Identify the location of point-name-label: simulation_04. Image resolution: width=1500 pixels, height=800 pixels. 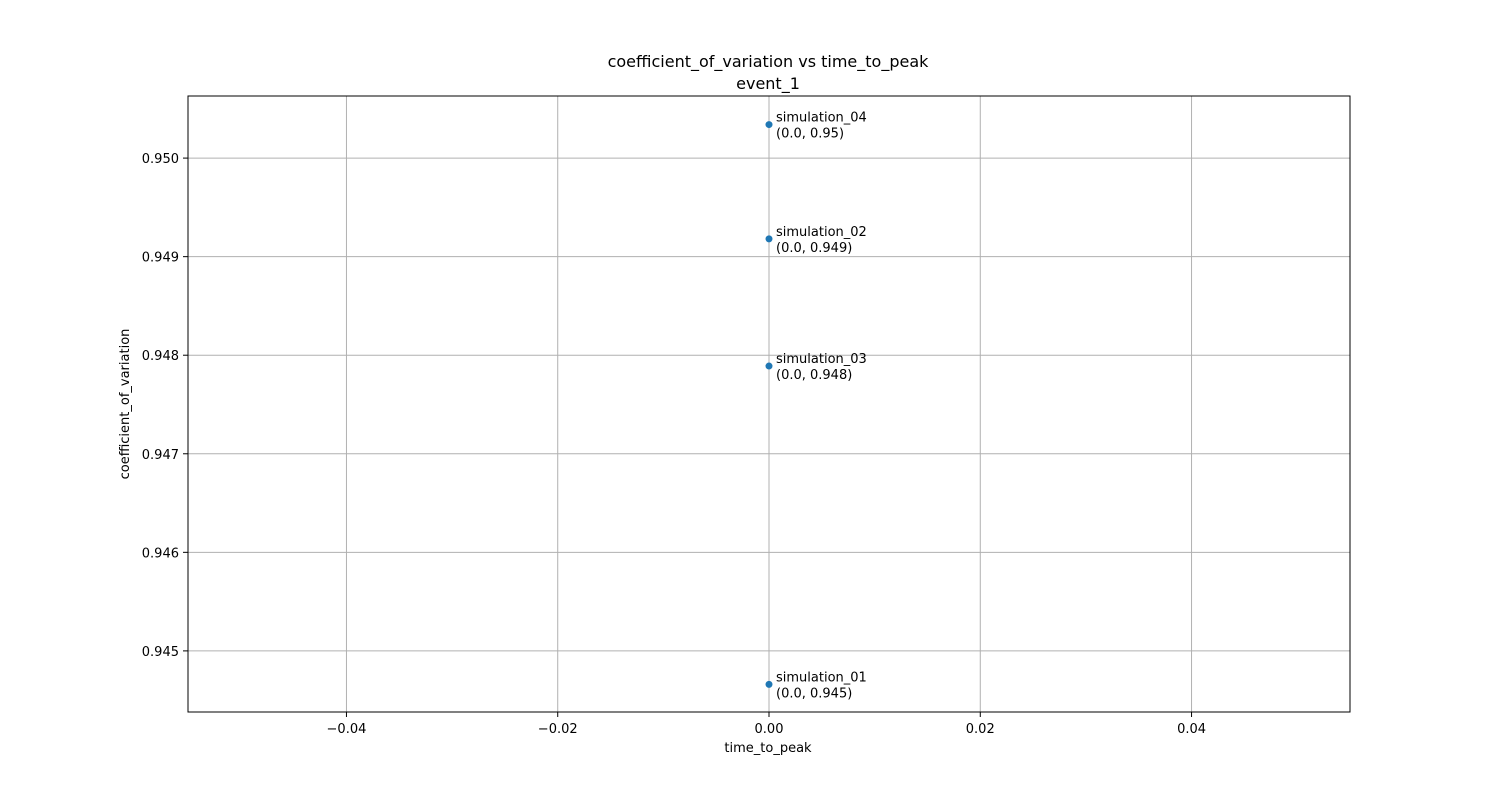
(821, 118).